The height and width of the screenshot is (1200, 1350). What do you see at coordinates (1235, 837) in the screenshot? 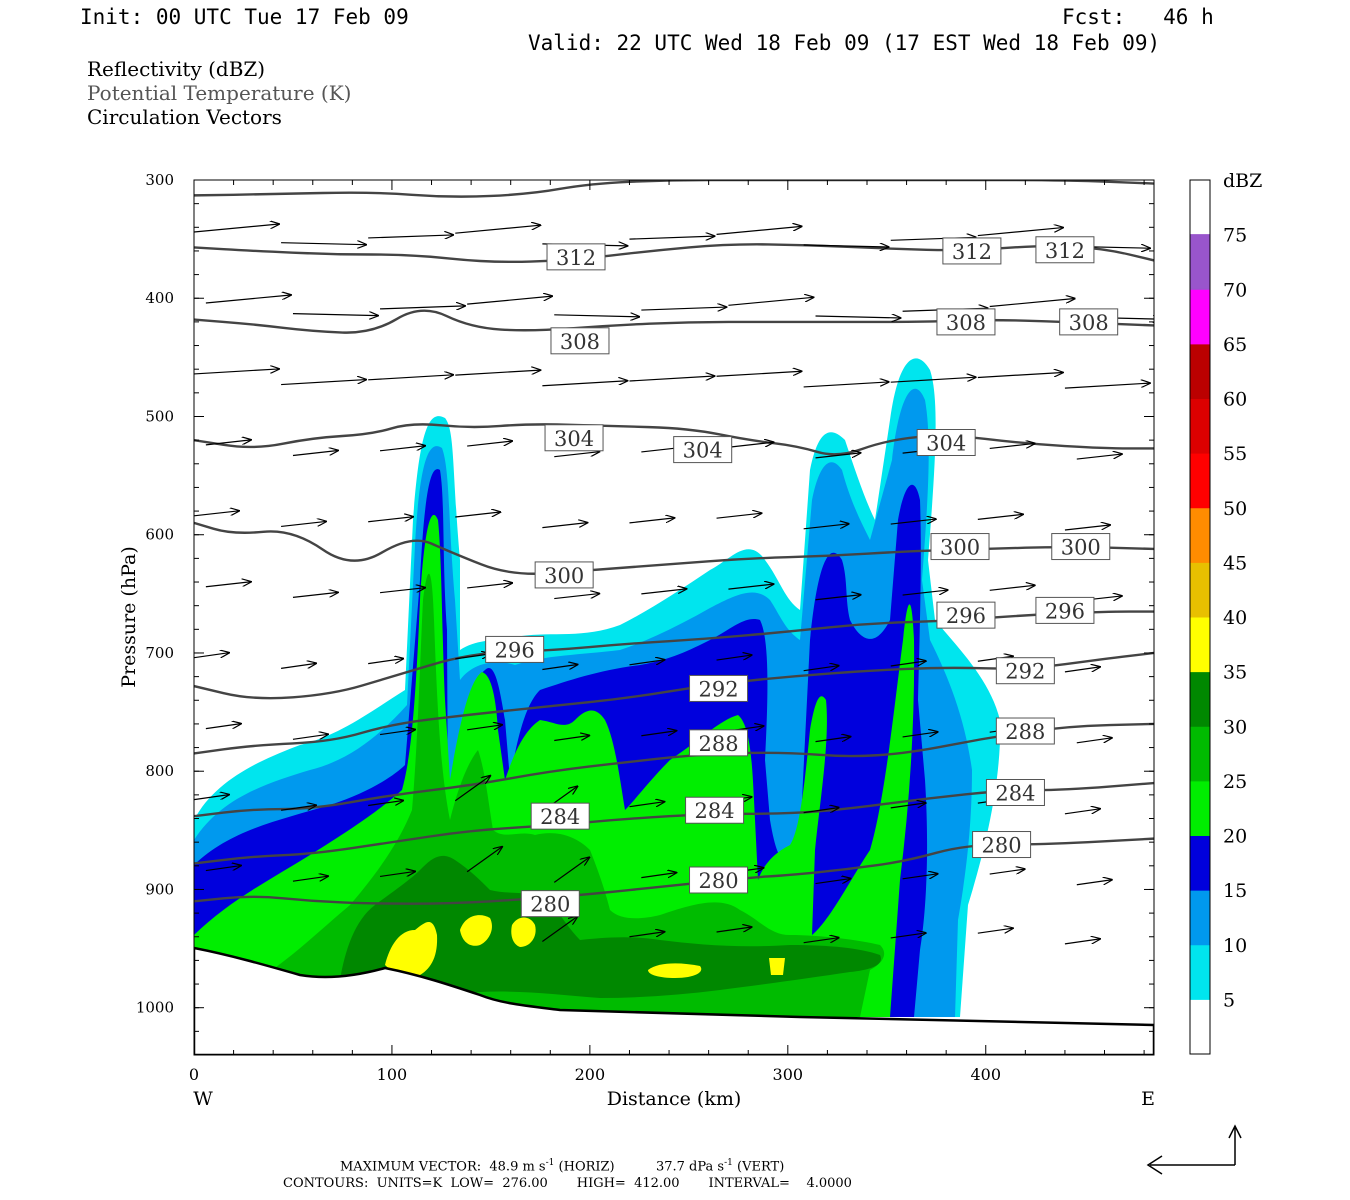
I see `colorbar-label-20: 20` at bounding box center [1235, 837].